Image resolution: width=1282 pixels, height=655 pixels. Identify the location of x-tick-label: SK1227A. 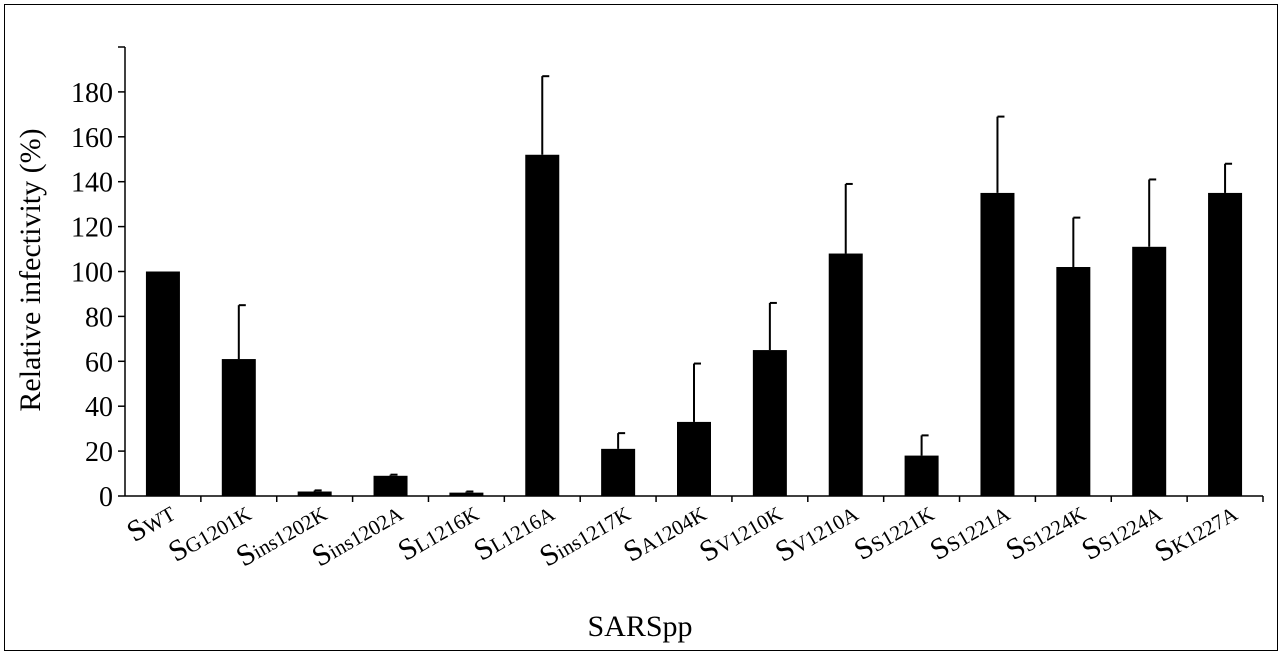
(1196, 532).